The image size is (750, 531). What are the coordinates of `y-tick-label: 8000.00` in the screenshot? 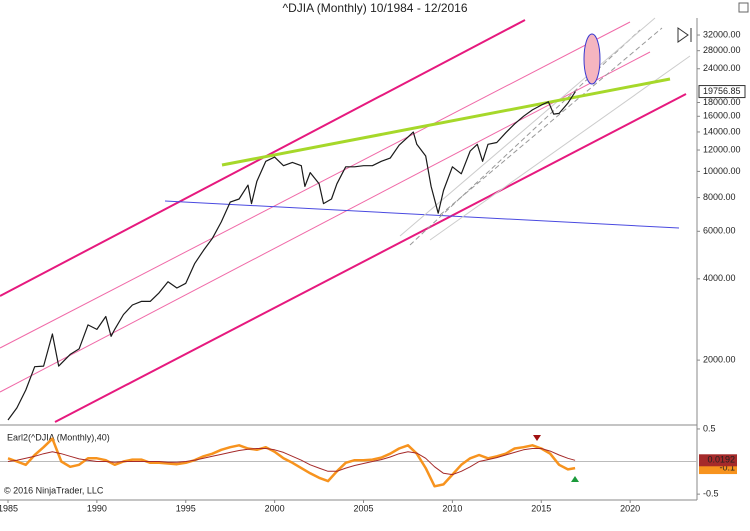 It's located at (719, 197).